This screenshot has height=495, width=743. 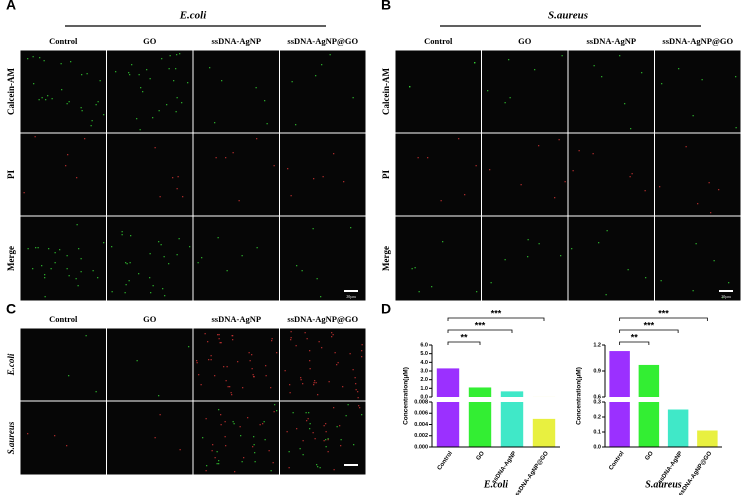 What do you see at coordinates (597, 397) in the screenshot?
I see `y-tick-label: 0.6` at bounding box center [597, 397].